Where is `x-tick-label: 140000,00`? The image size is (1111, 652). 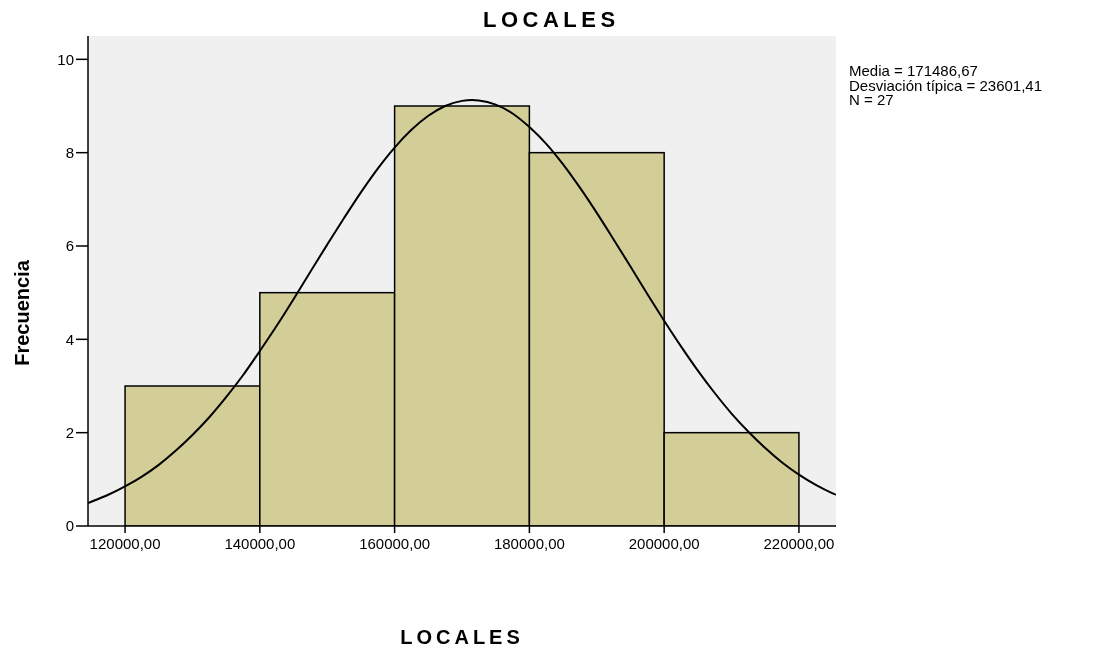
x-tick-label: 140000,00 is located at coordinates (260, 543).